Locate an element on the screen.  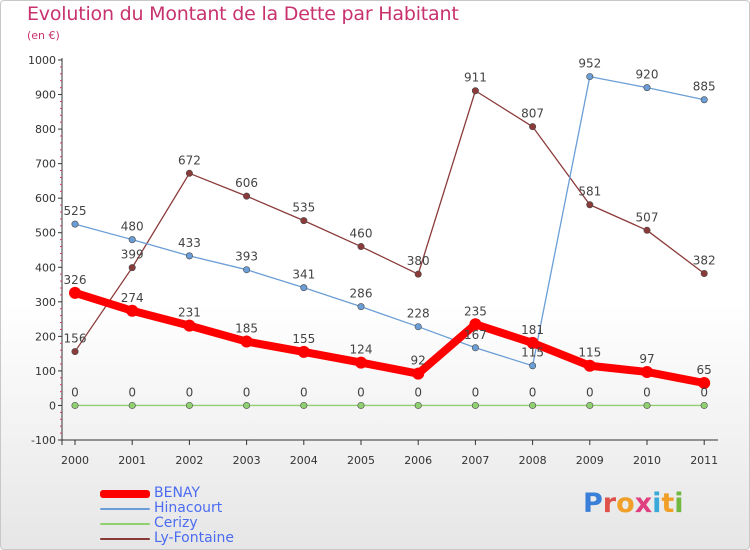
legend-item-hinacourt: Hinacourt is located at coordinates (200, 508).